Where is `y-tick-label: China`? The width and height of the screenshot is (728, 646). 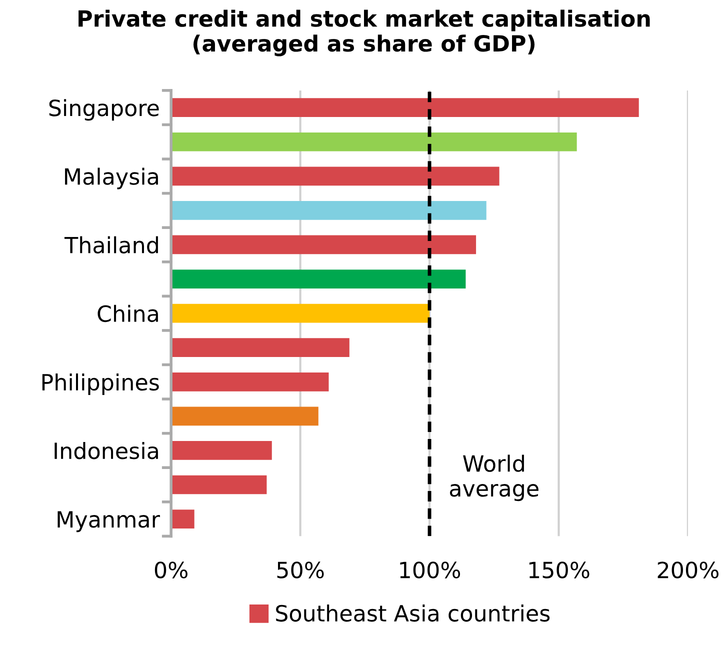
y-tick-label: China is located at coordinates (128, 313).